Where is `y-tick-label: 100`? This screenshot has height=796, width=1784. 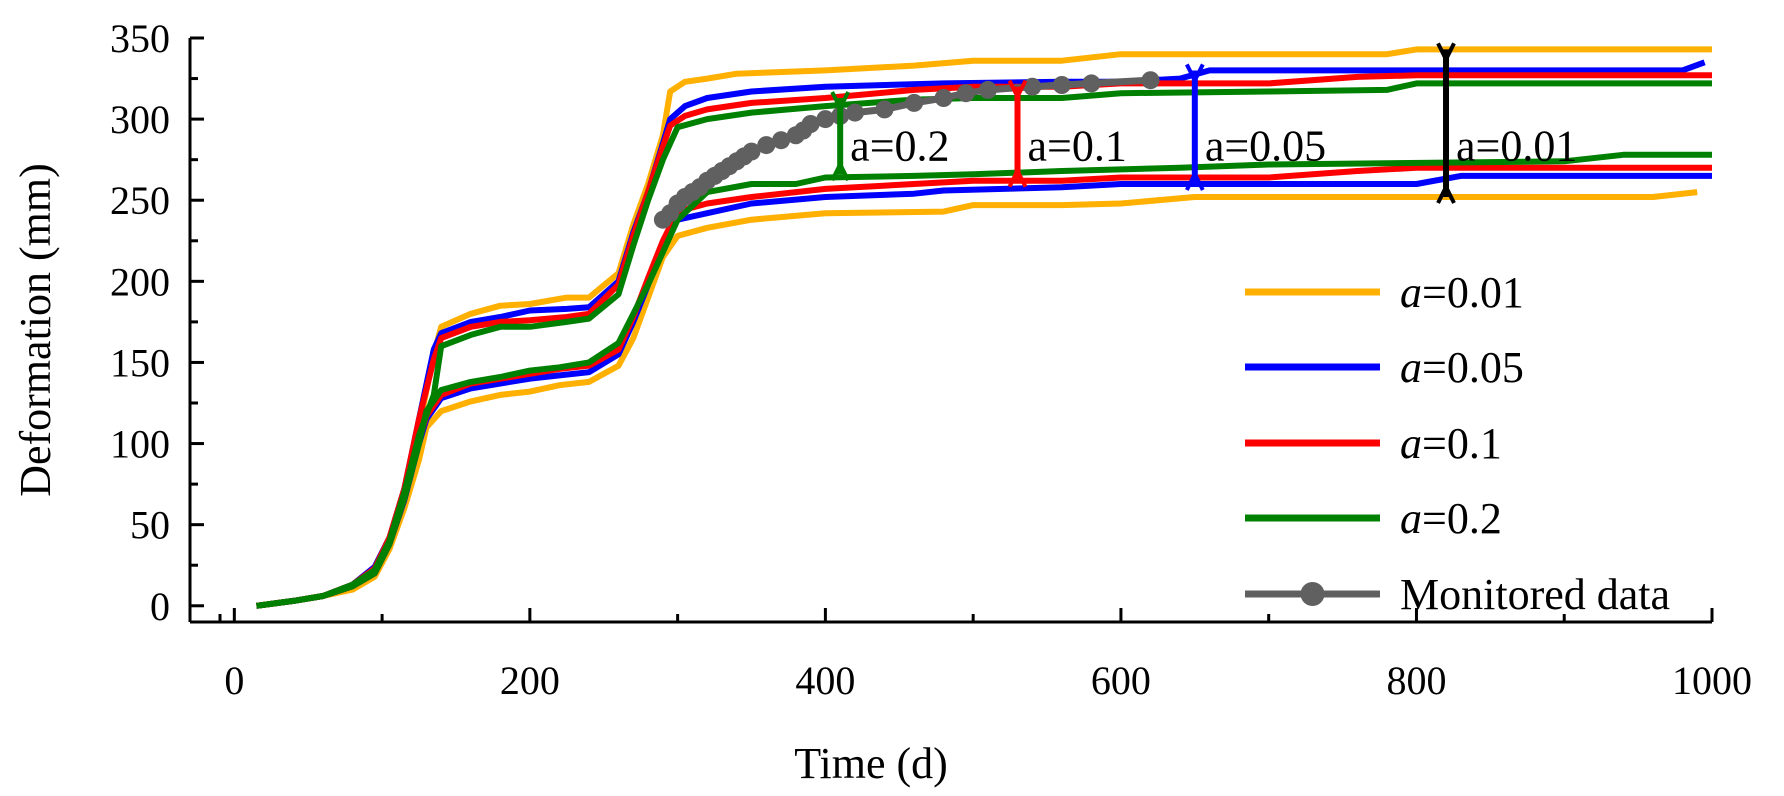
y-tick-label: 100 is located at coordinates (140, 444).